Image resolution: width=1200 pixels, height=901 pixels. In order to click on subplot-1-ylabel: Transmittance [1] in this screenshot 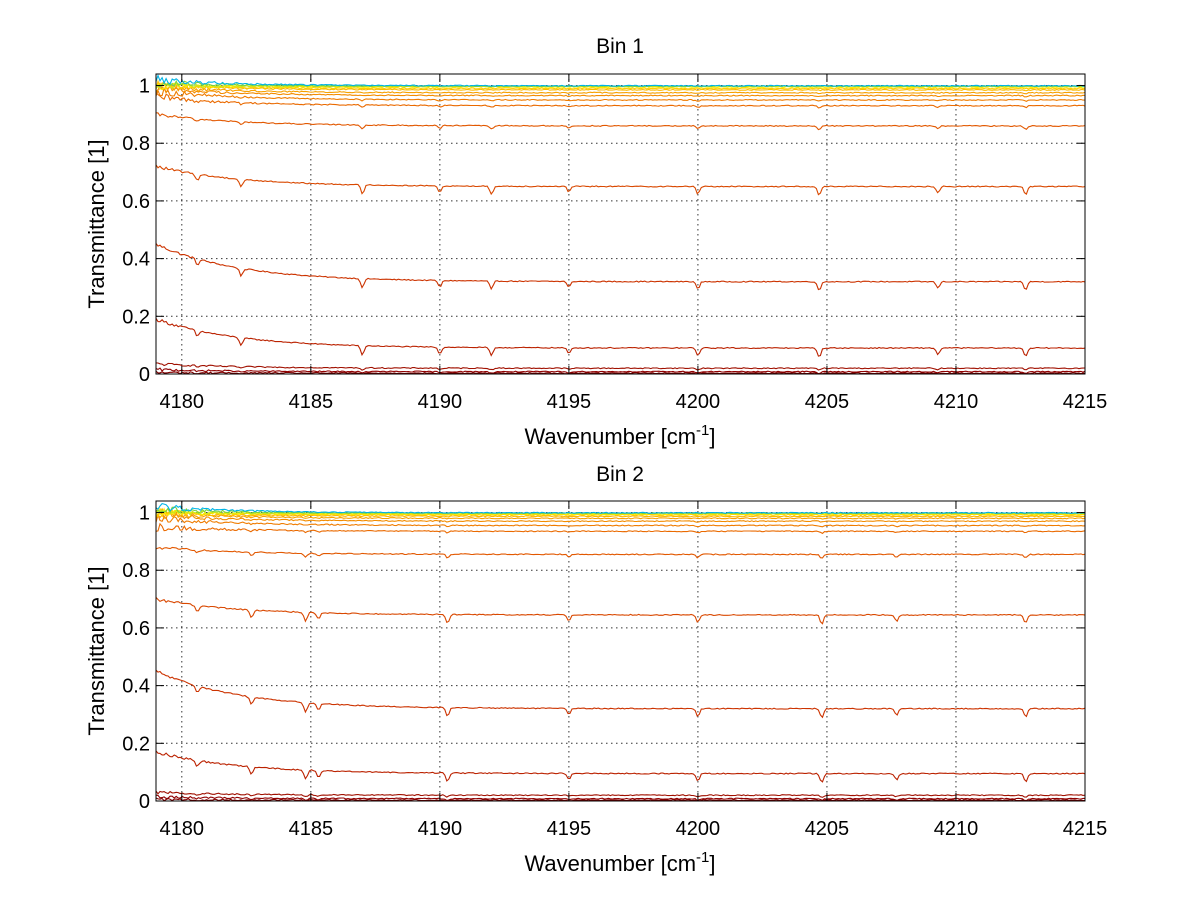, I will do `click(96, 223)`.